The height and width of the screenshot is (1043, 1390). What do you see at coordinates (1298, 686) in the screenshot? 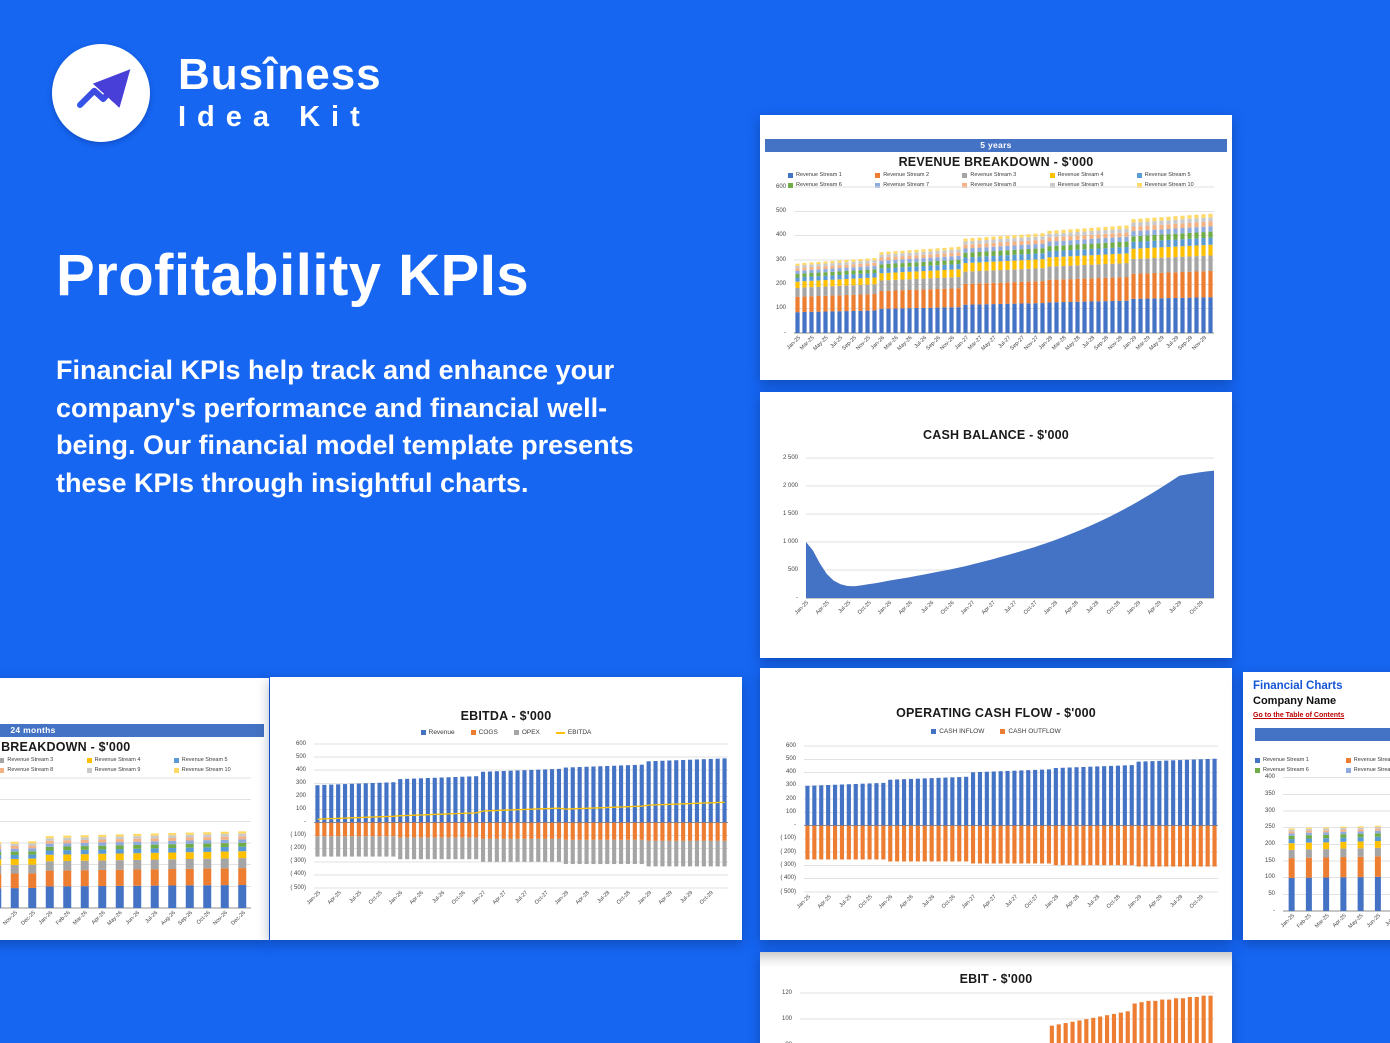
I see `sheet-title: Financial Charts` at bounding box center [1298, 686].